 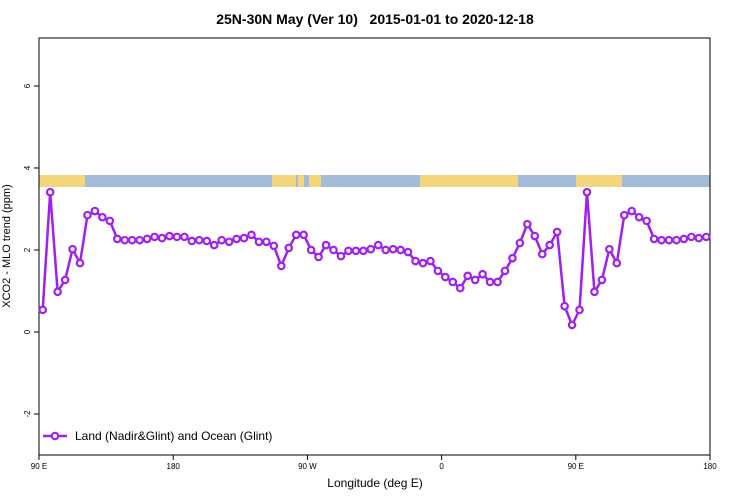 I want to click on legend-marker, so click(x=55, y=436).